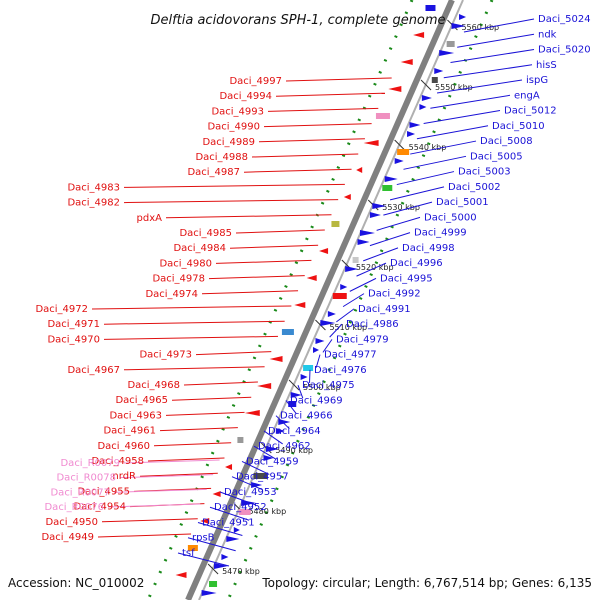 This screenshot has height=600, width=600. Describe the element at coordinates (124, 476) in the screenshot. I see `gene-label: nrdR` at that location.